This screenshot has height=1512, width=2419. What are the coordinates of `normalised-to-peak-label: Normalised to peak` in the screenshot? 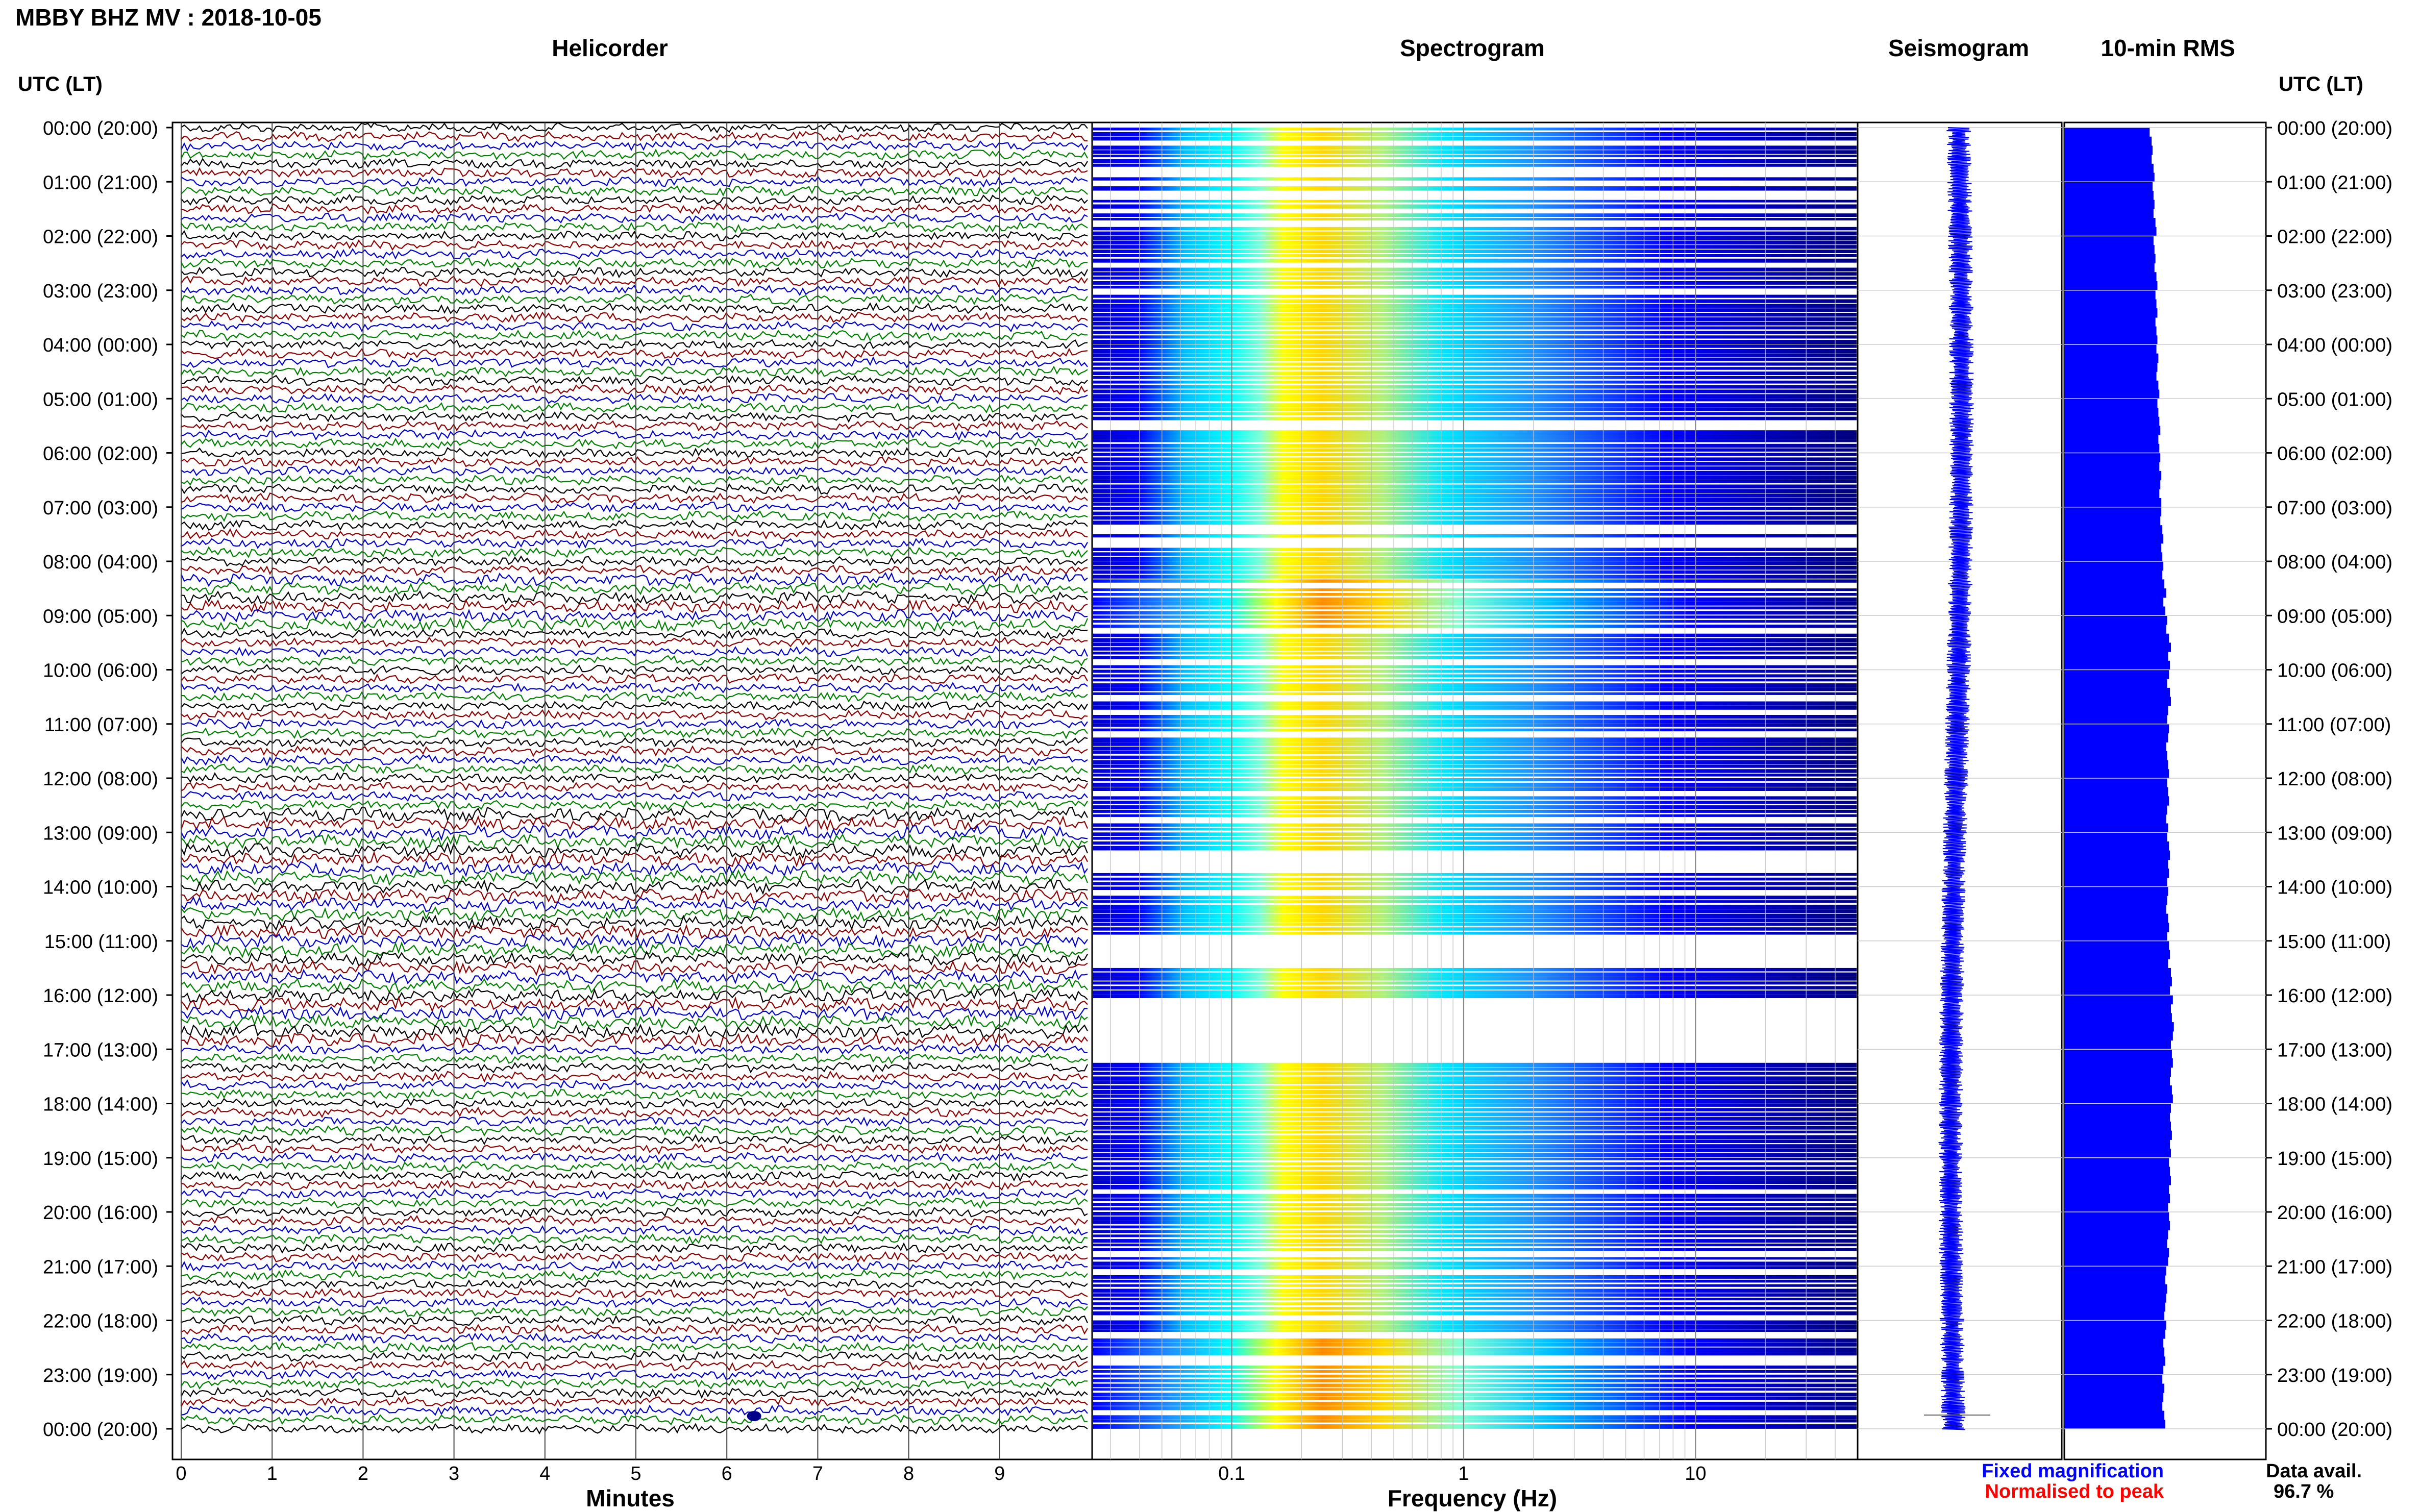 It's located at (2074, 1491).